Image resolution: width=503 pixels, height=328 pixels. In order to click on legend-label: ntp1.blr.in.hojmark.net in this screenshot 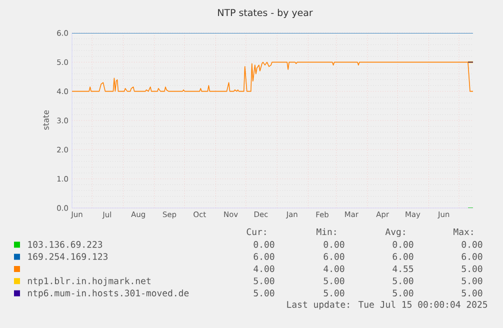, I will do `click(89, 281)`.